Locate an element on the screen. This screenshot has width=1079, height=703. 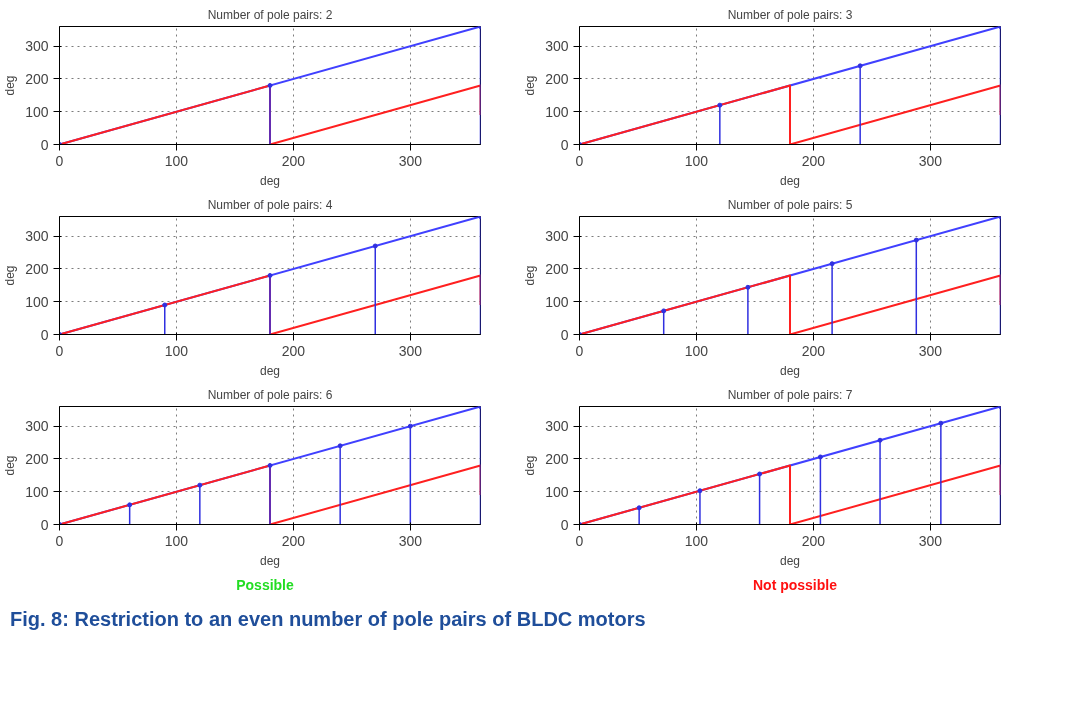
caption: Fig. 8: Restriction to an even number of pole pairs of BLDC motors is located at coordinates (328, 619).